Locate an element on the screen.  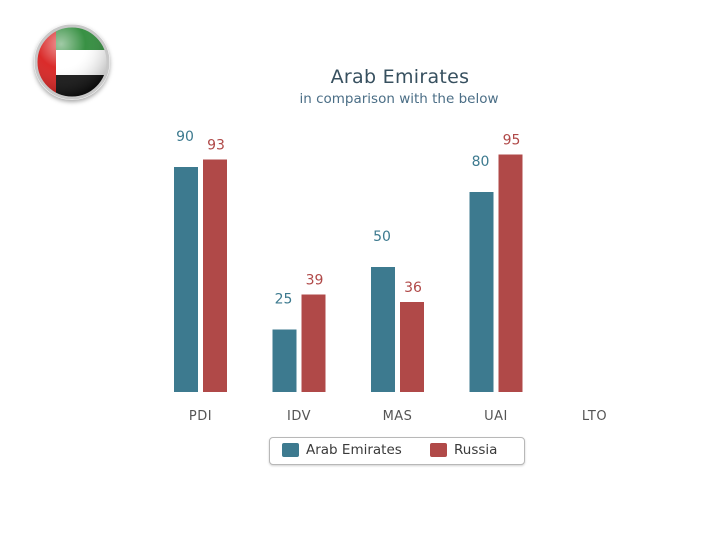
x-tick-label-uai: UAI is located at coordinates (496, 416).